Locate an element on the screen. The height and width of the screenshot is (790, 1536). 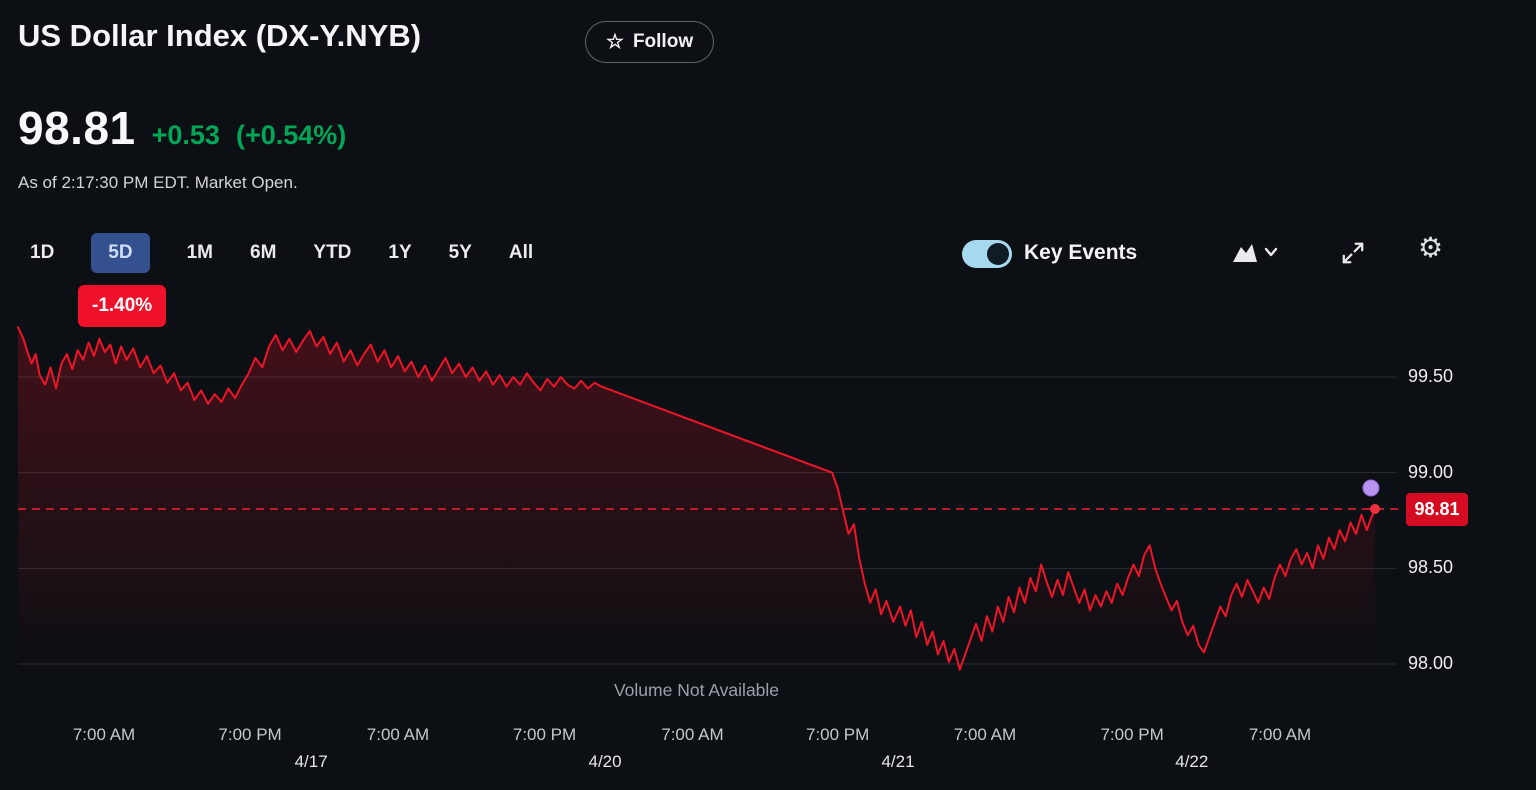
y-axis-tick: 99.50 is located at coordinates (1431, 376).